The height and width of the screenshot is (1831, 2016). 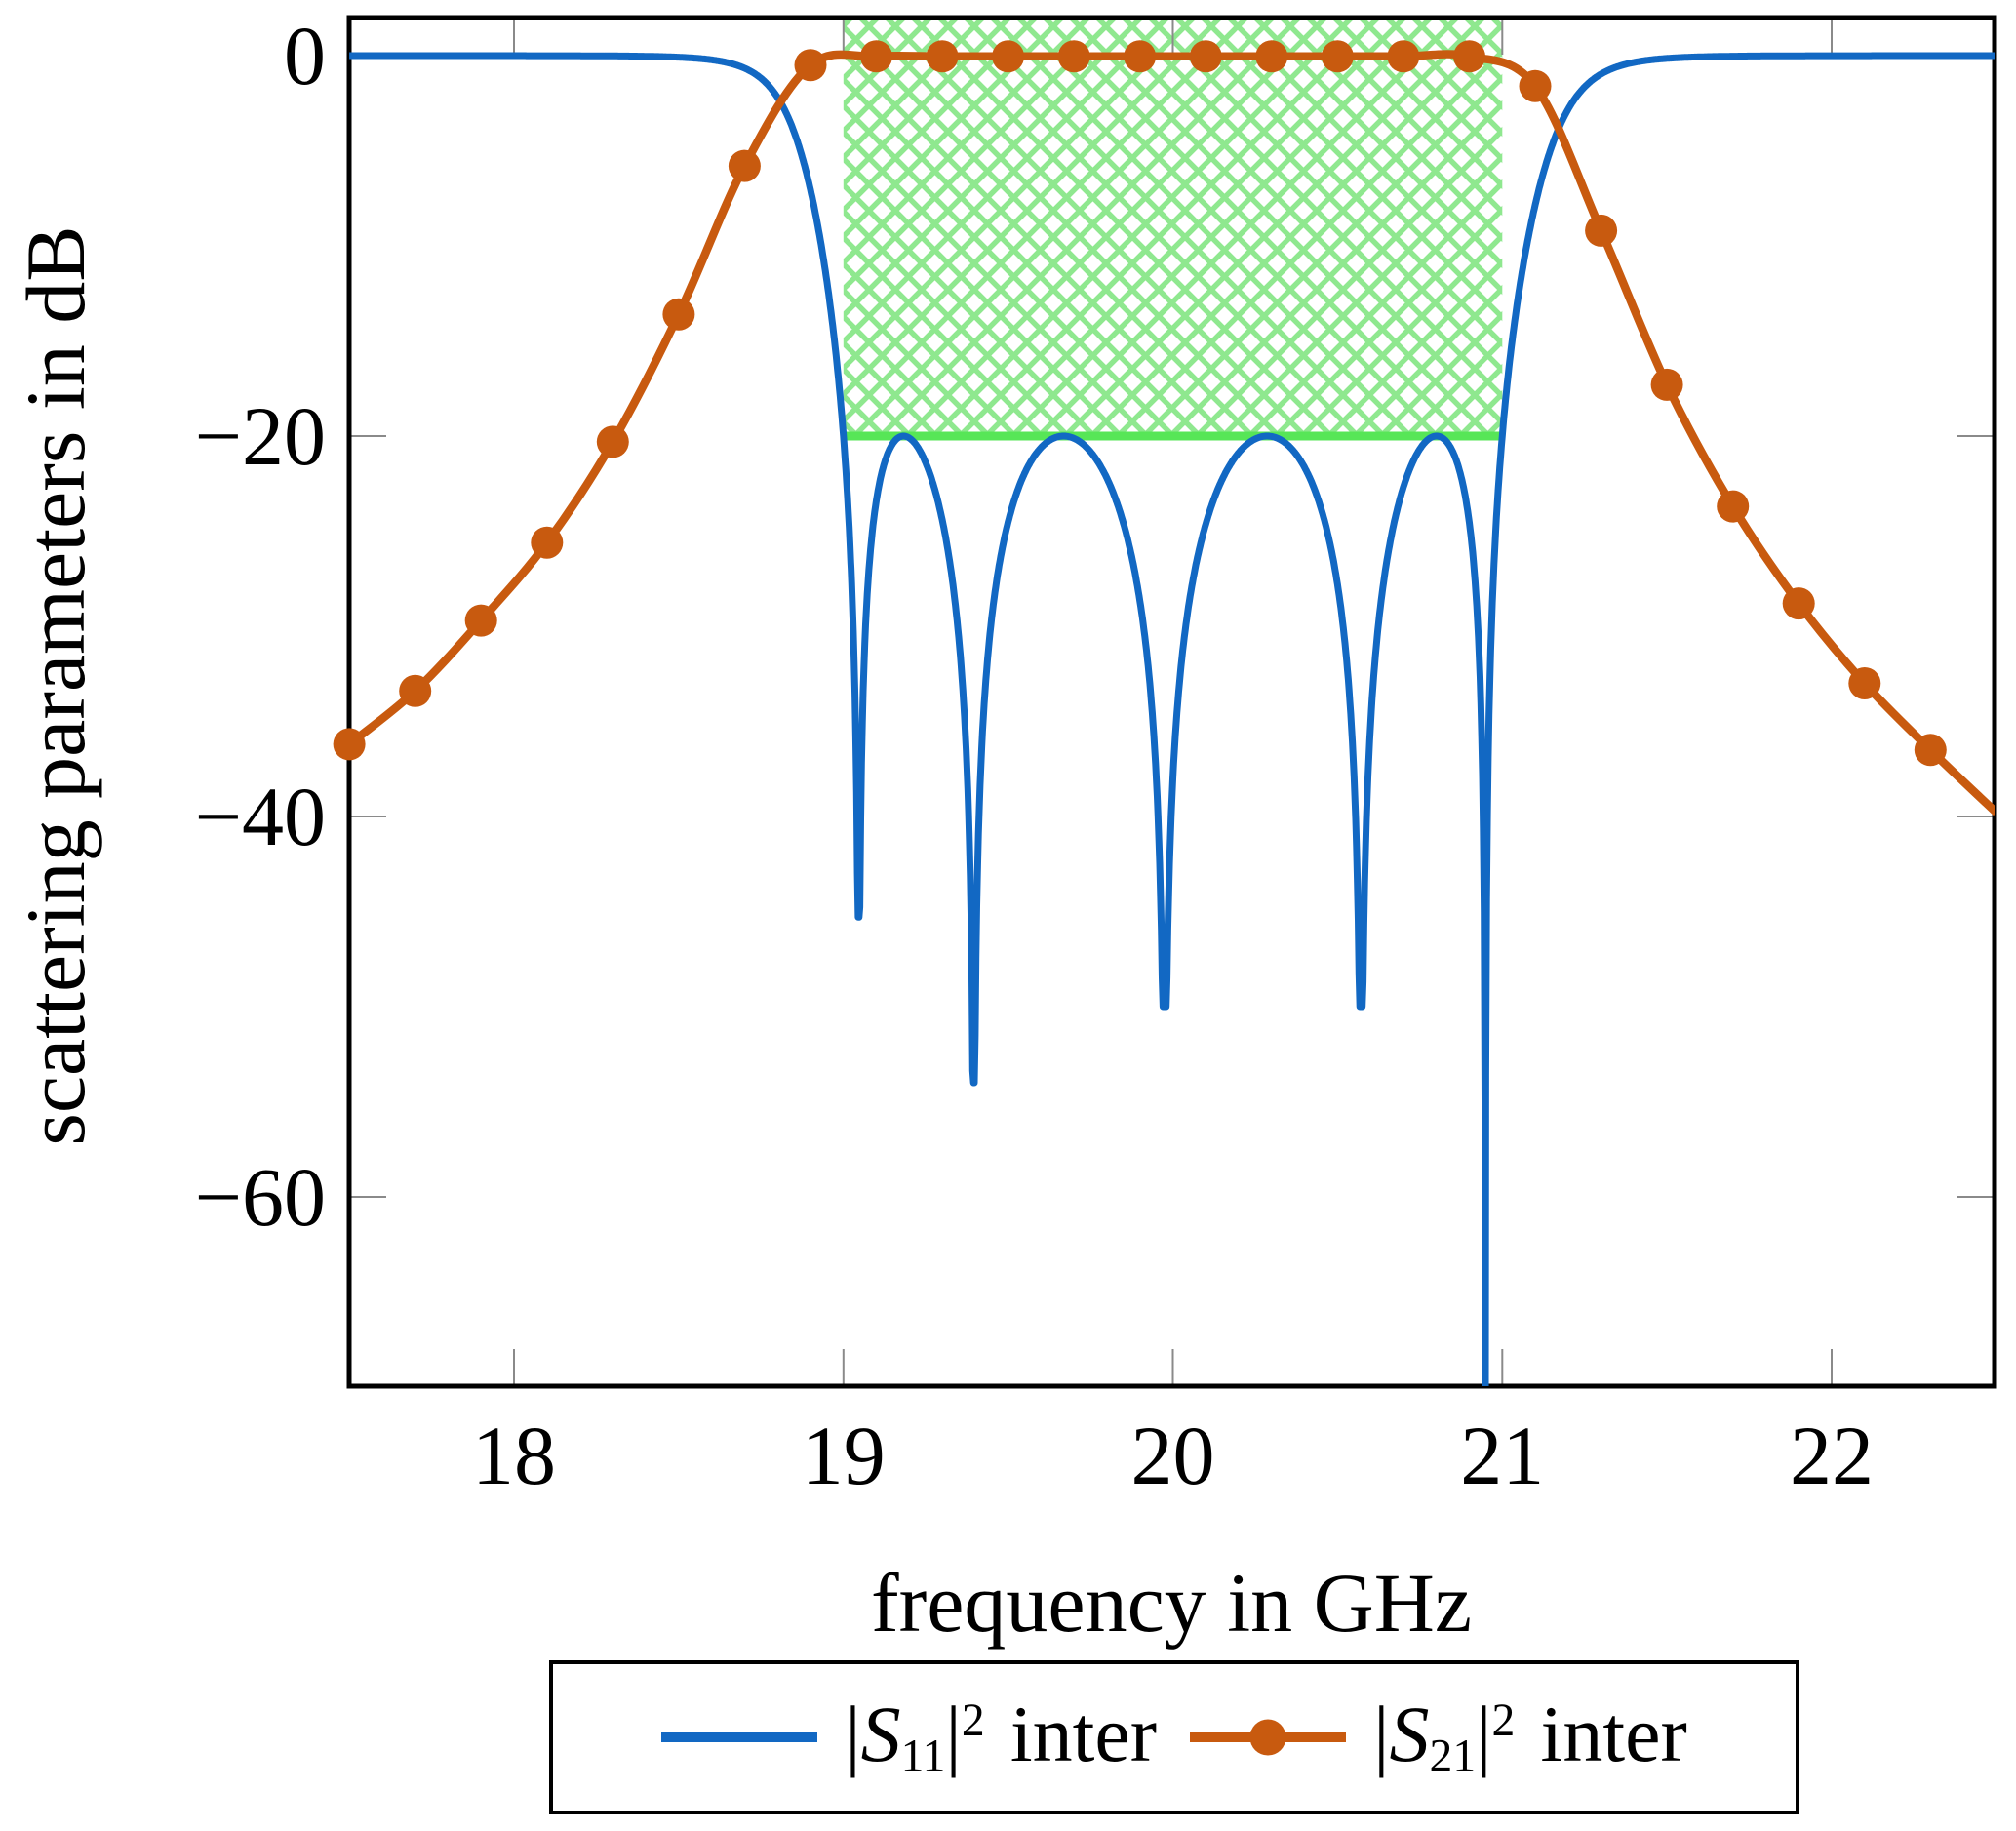 What do you see at coordinates (1173, 230) in the screenshot?
I see `spec-region` at bounding box center [1173, 230].